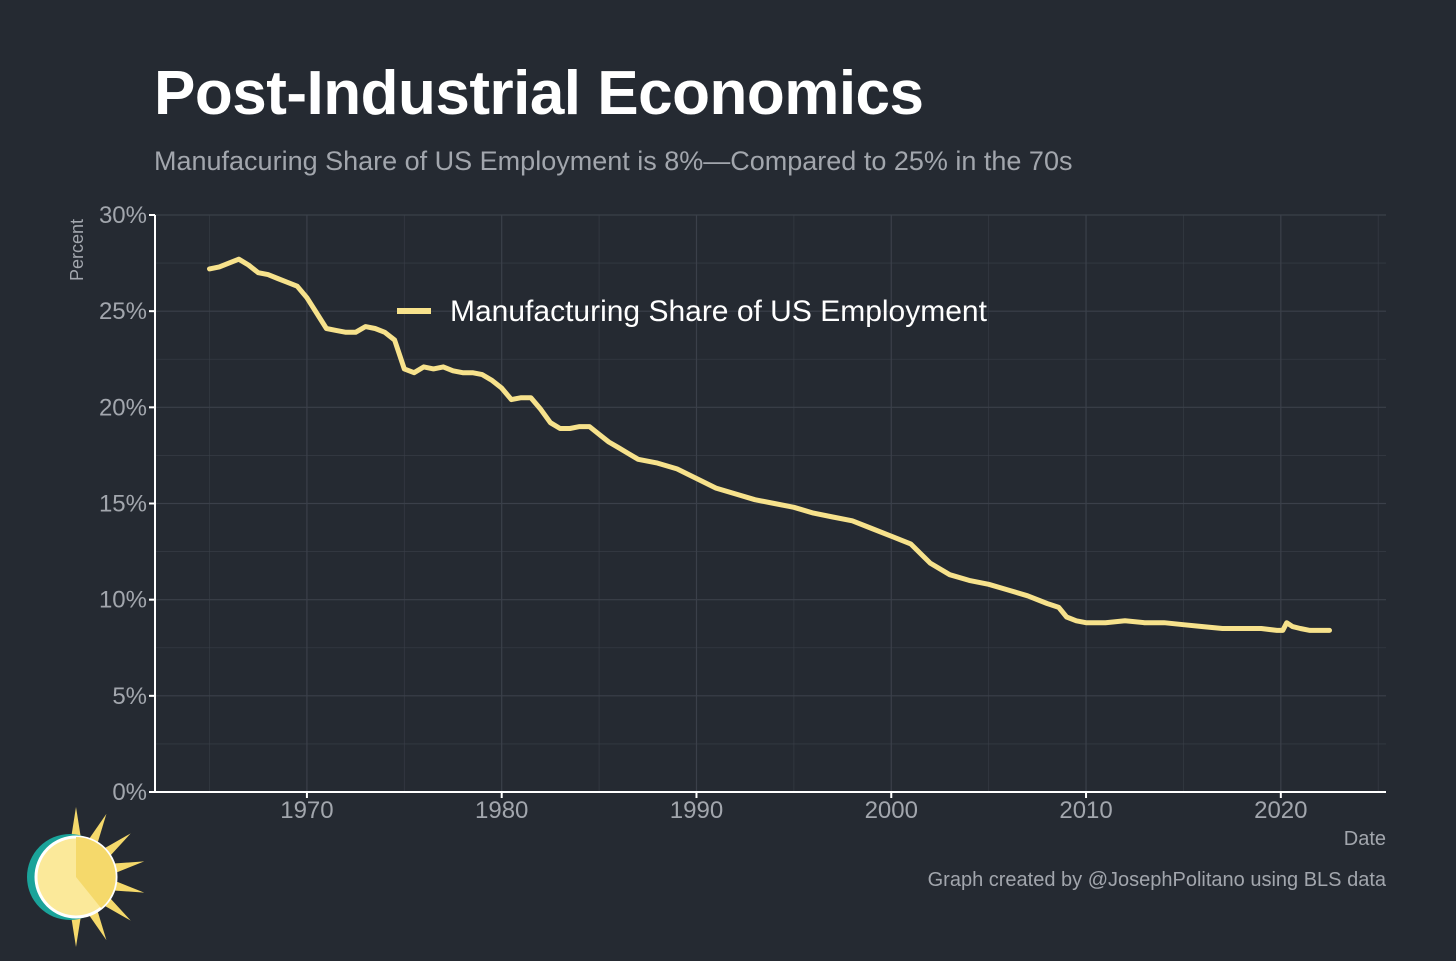 The height and width of the screenshot is (961, 1456). Describe the element at coordinates (123, 215) in the screenshot. I see `y-tick-label: 30%` at that location.